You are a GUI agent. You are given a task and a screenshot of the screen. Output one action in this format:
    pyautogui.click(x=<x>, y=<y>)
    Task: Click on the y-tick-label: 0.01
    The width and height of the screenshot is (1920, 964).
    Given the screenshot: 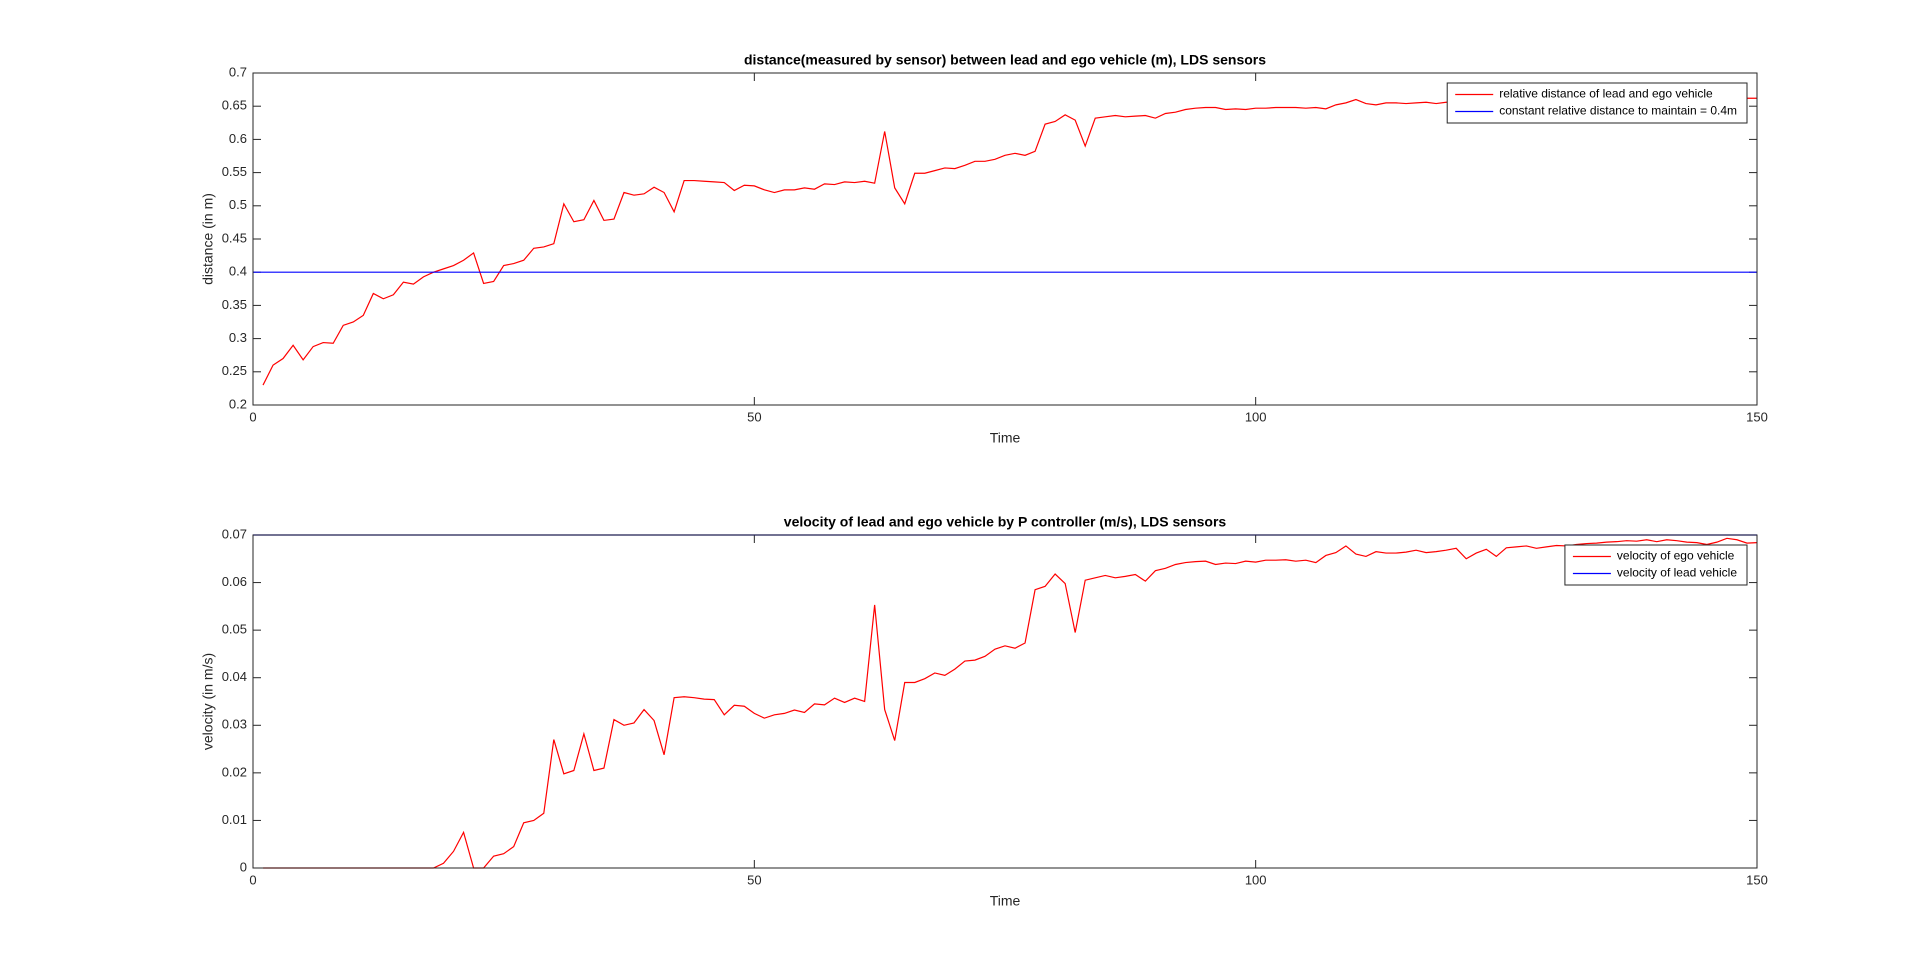 What is the action you would take?
    pyautogui.click(x=234, y=819)
    